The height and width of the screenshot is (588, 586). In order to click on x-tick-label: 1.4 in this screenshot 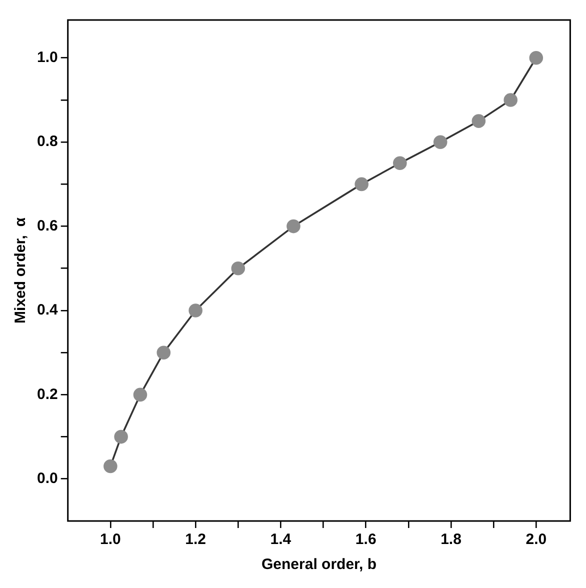, I will do `click(281, 539)`.